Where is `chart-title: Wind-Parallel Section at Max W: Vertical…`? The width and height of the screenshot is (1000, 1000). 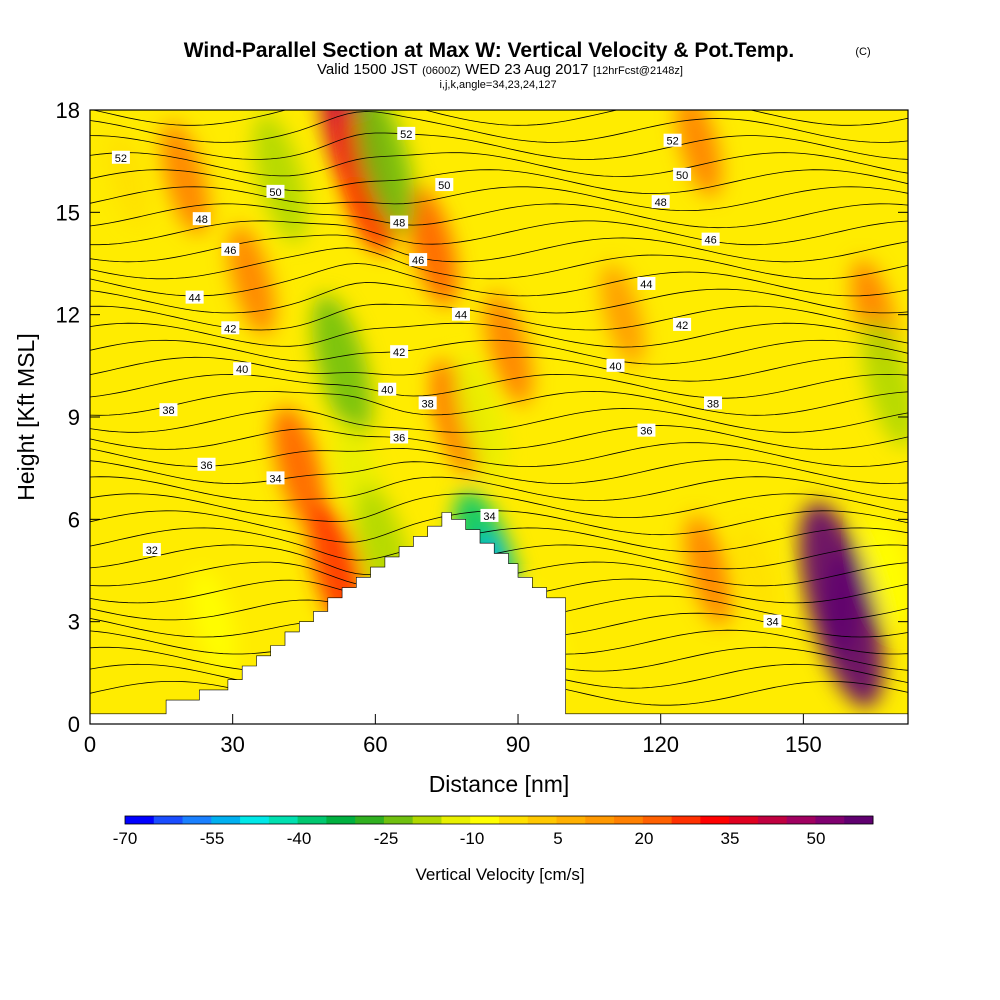 chart-title: Wind-Parallel Section at Max W: Vertical… is located at coordinates (489, 50).